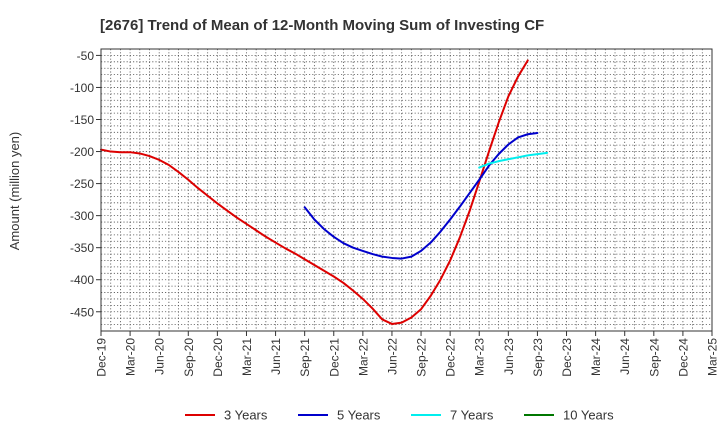  I want to click on series-line-5-years, so click(421, 195).